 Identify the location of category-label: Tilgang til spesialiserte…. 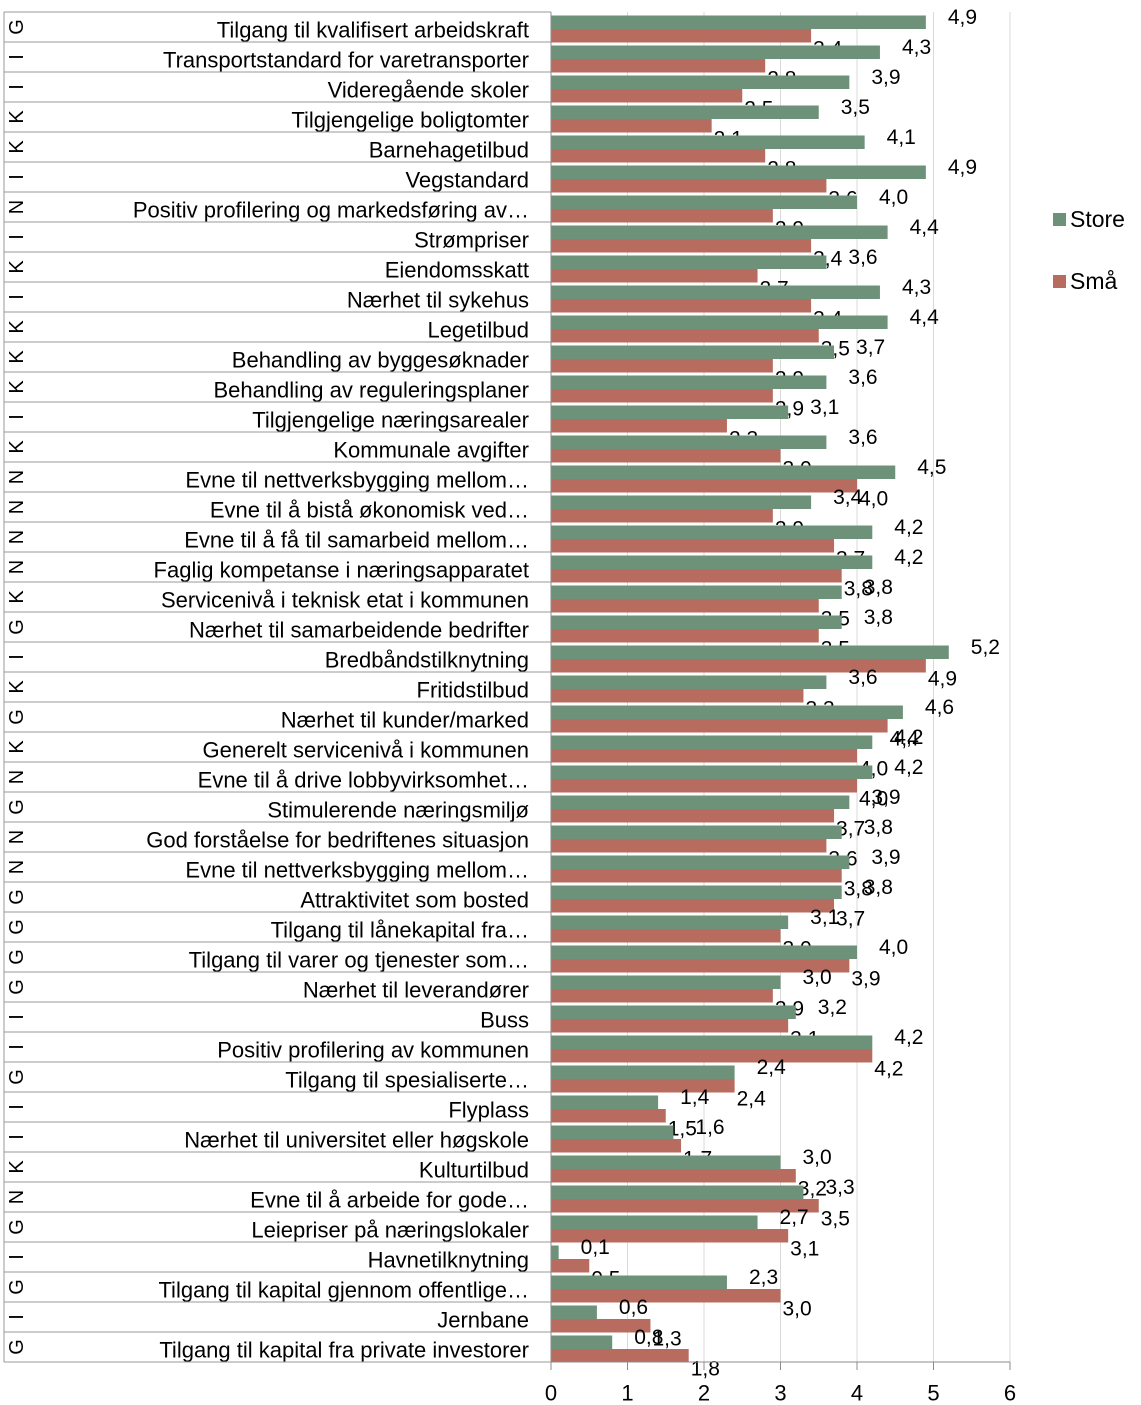
(407, 1080).